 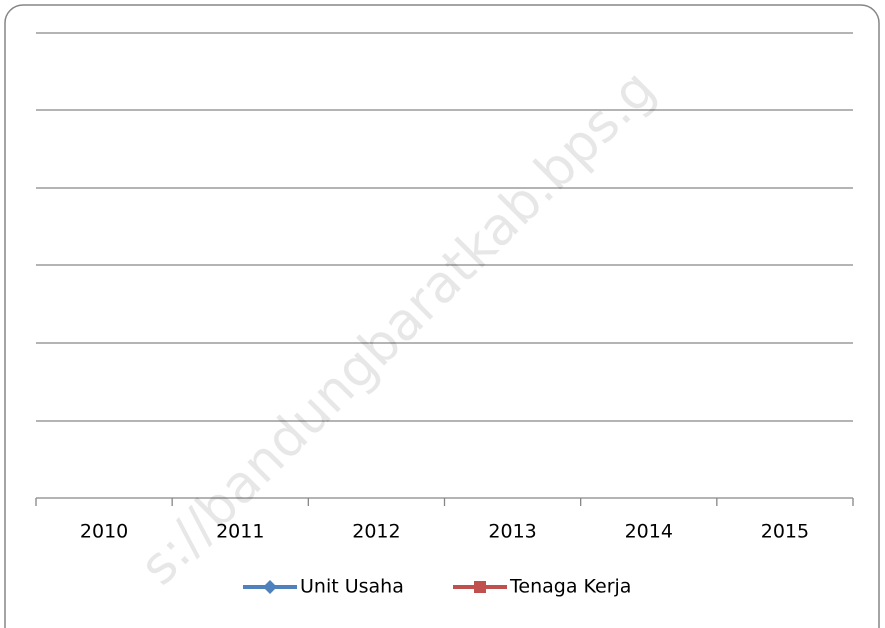 What do you see at coordinates (240, 532) in the screenshot?
I see `x-tick-label: 2011` at bounding box center [240, 532].